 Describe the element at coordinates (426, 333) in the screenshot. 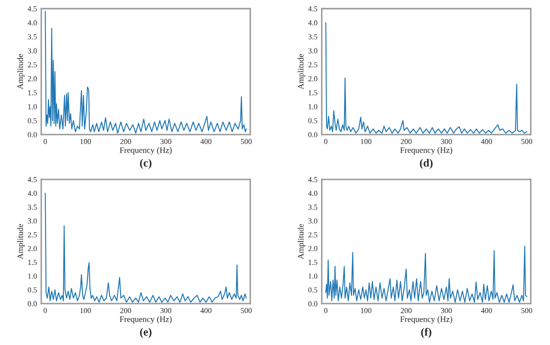

I see `text: (f)` at that location.